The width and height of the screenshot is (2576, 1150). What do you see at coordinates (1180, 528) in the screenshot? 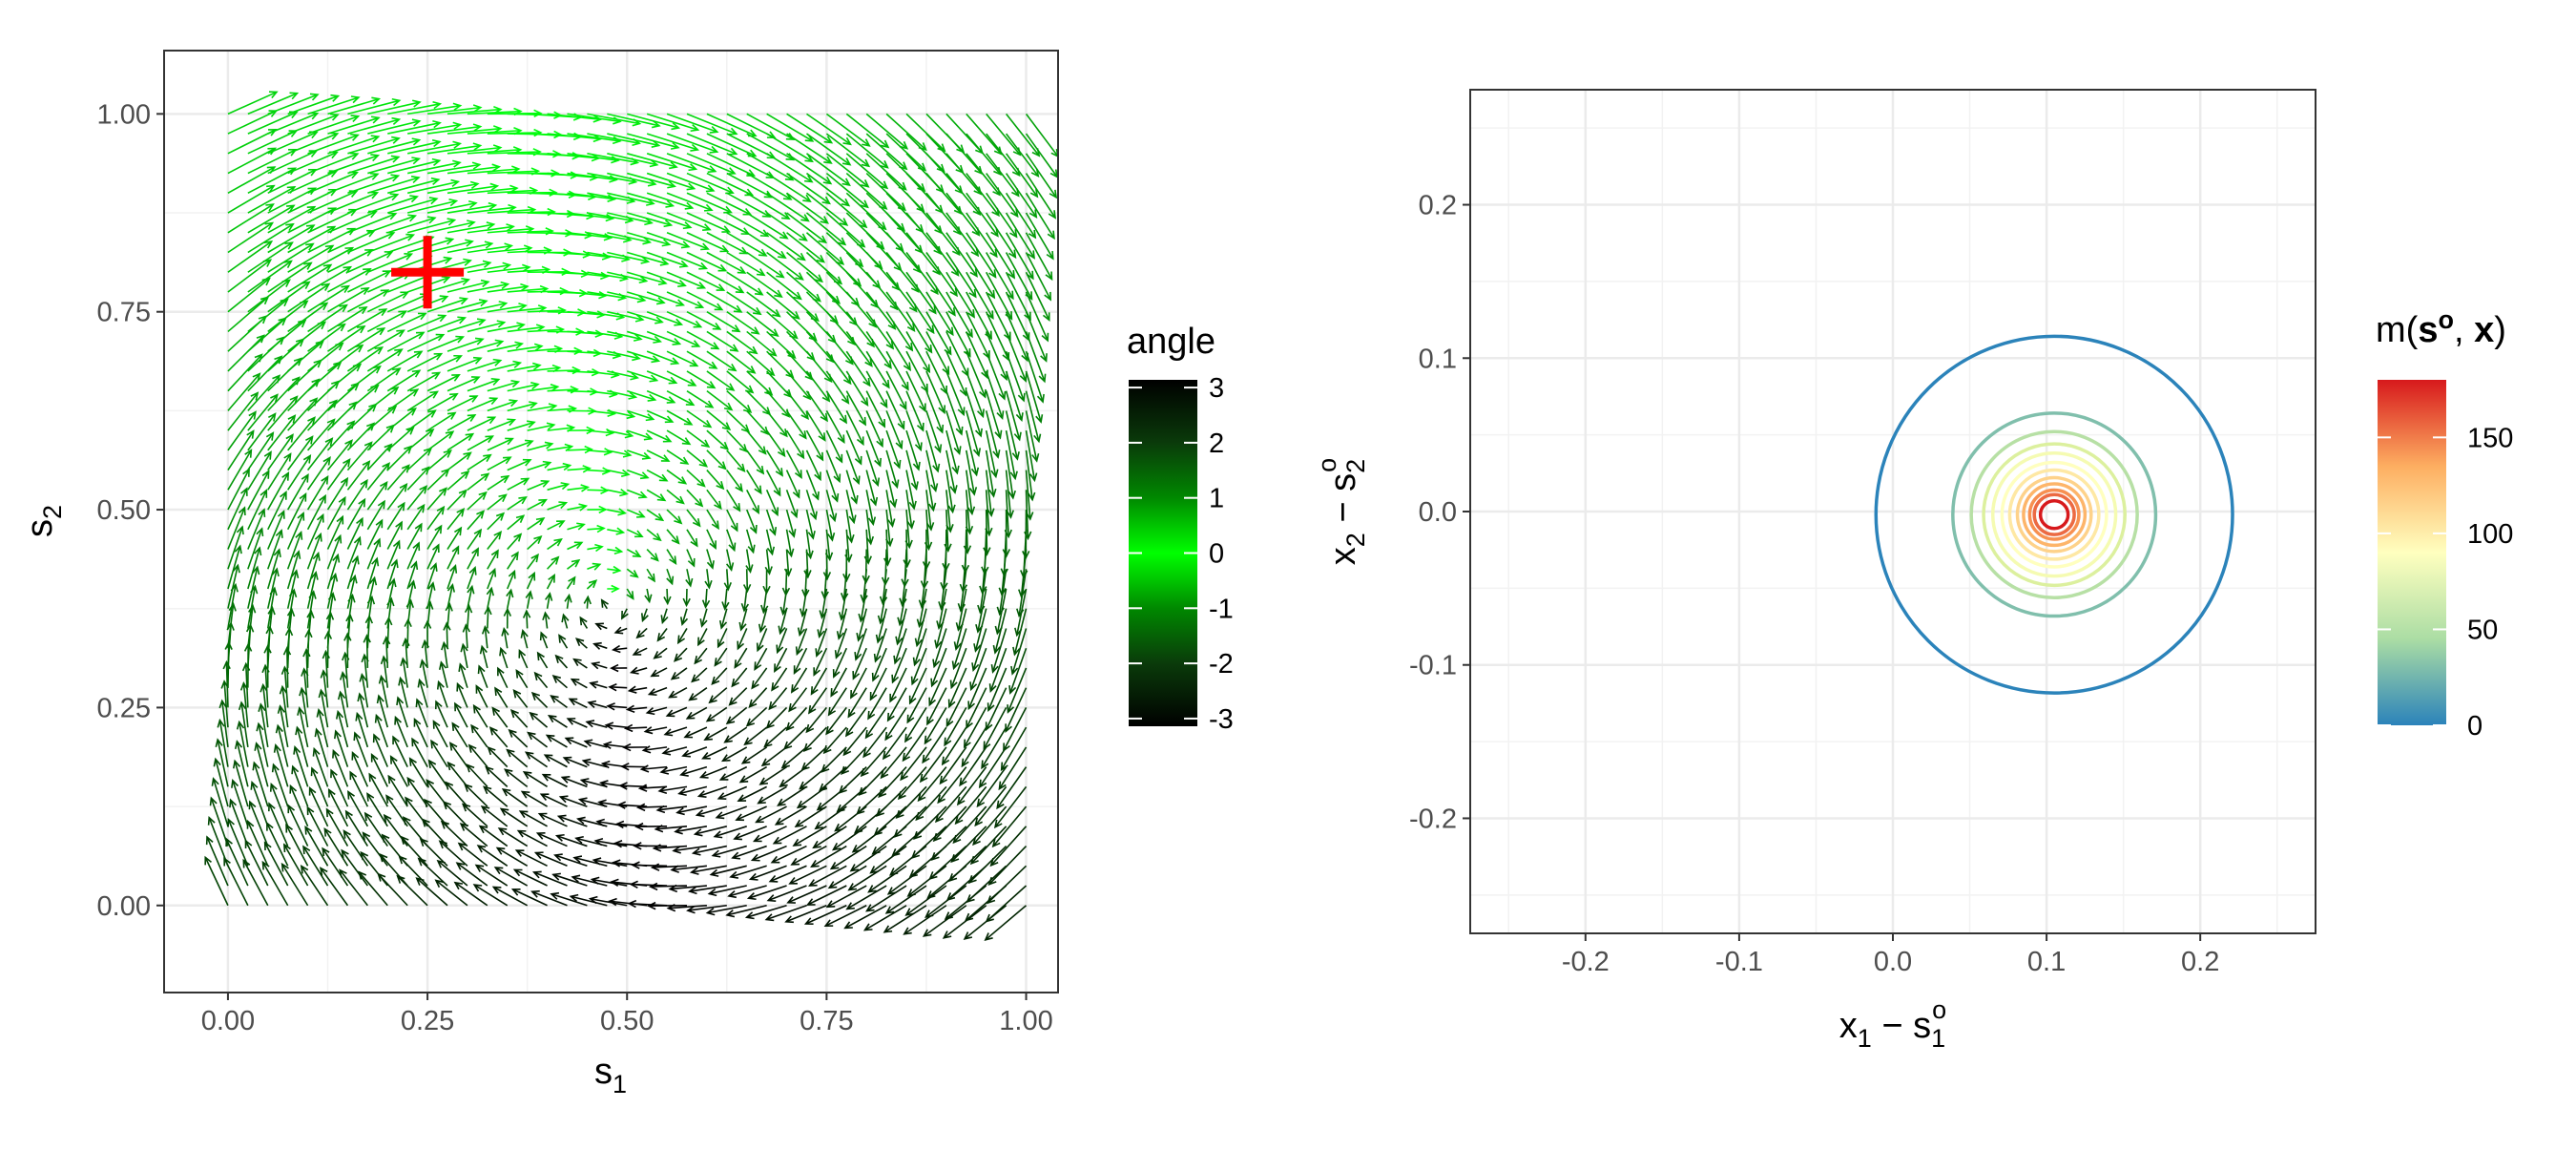
I see `angle-legend: angle 3 2 1 0 -1 -2 -3` at bounding box center [1180, 528].